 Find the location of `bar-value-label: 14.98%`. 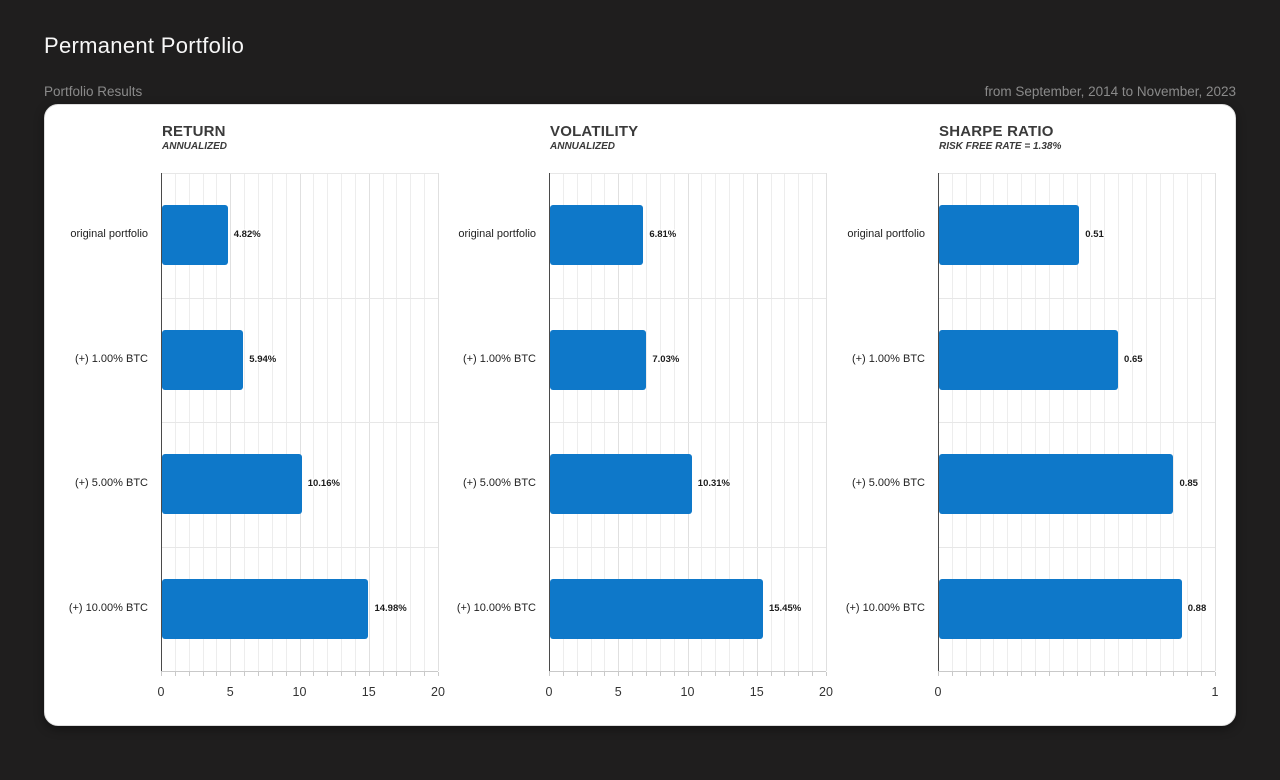

bar-value-label: 14.98% is located at coordinates (390, 608).